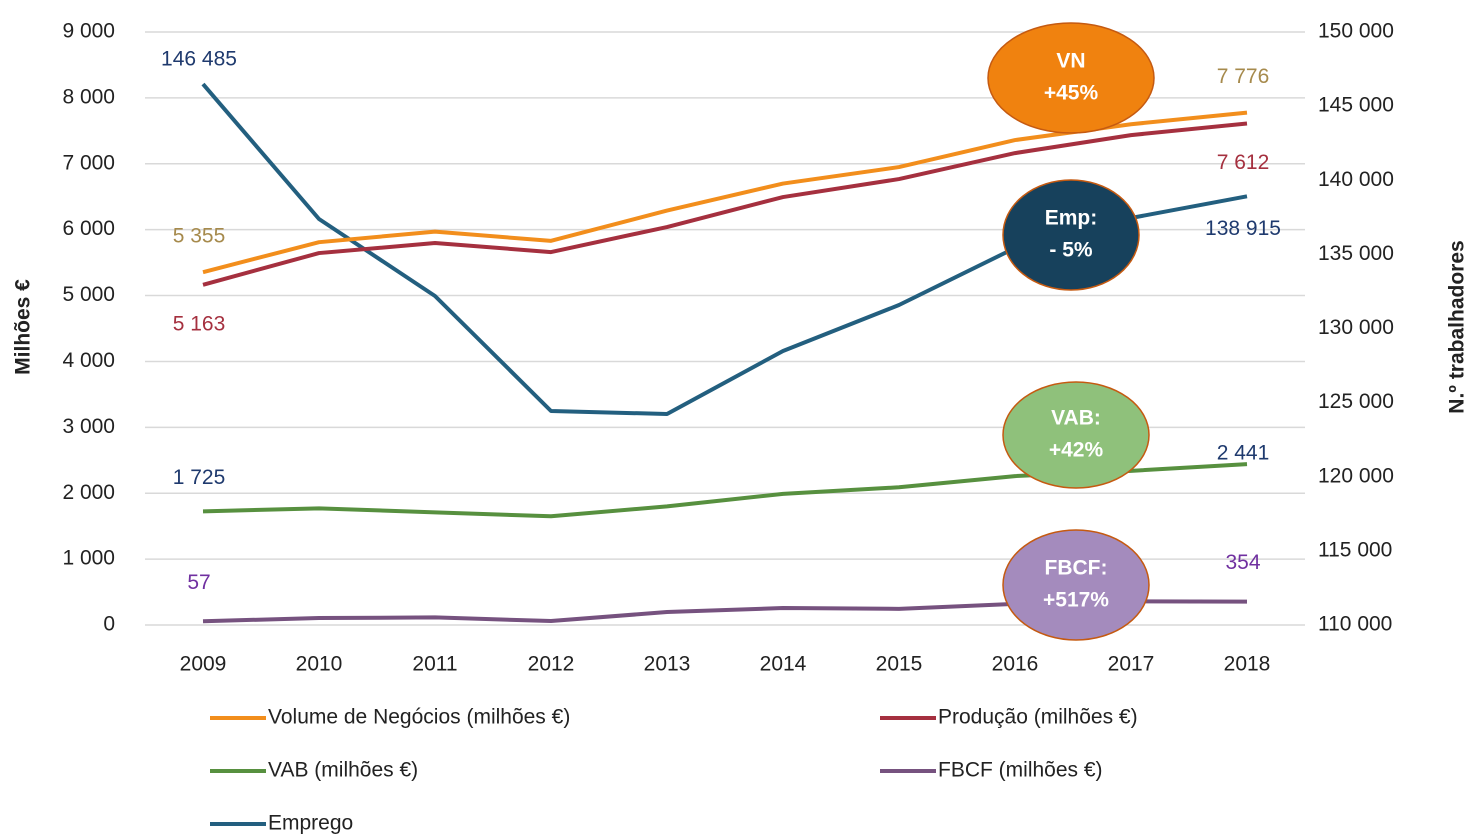 Image resolution: width=1470 pixels, height=835 pixels. I want to click on legend-label: FBCF (milhões €), so click(1020, 770).